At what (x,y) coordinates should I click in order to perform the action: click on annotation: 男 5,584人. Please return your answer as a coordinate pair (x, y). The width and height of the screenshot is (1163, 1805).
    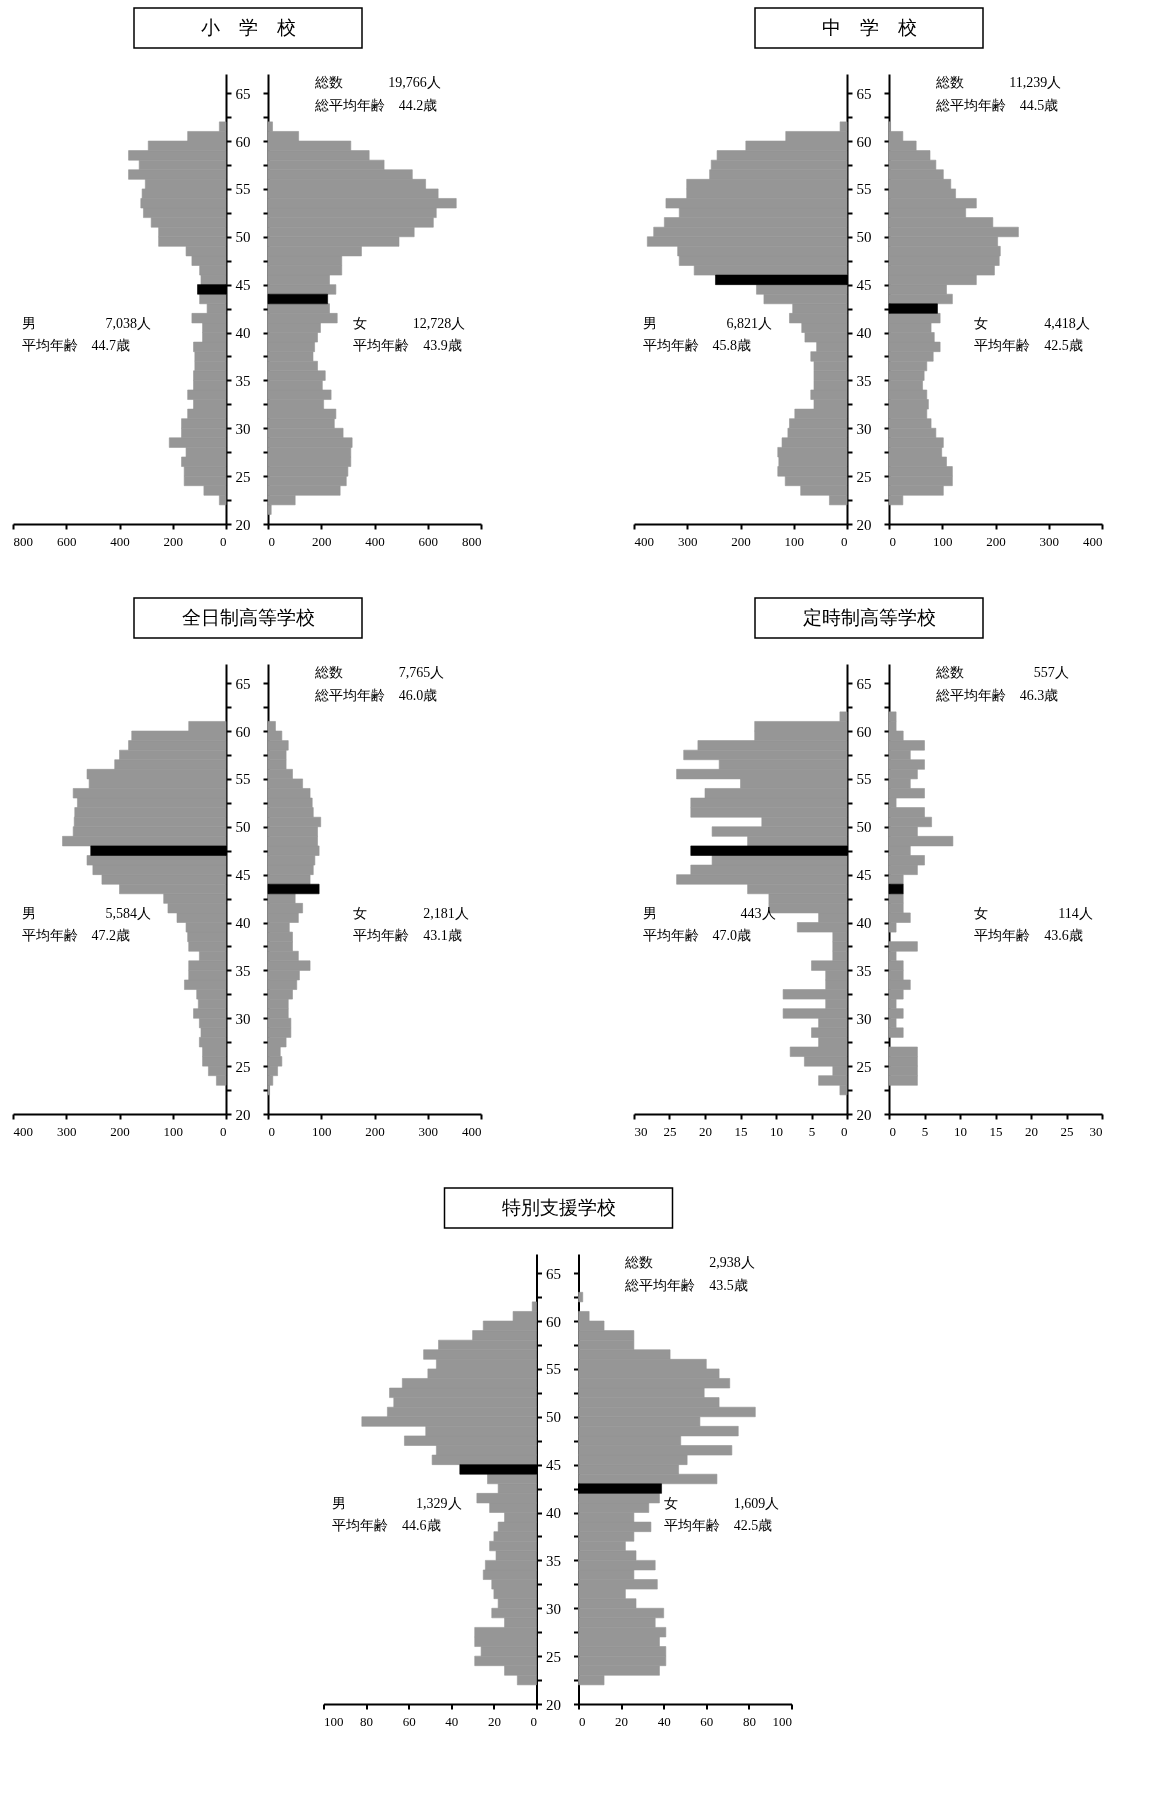
    Looking at the image, I should click on (86, 913).